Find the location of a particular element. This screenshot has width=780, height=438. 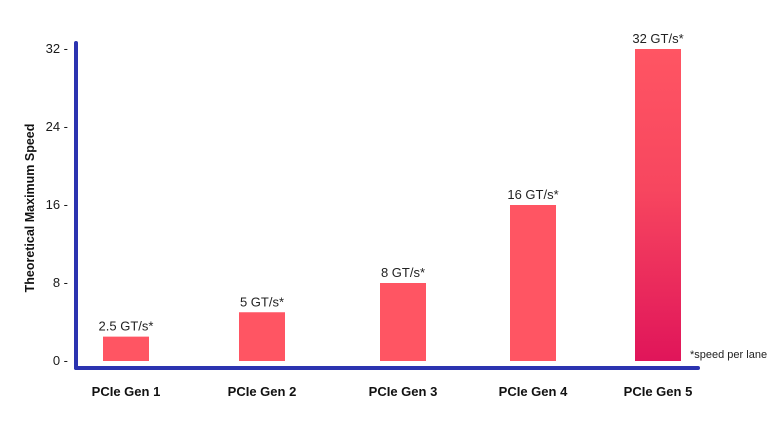

y-axis-ticks: 0 - 8 - 16 - 24 - 32 - is located at coordinates (57, 204).